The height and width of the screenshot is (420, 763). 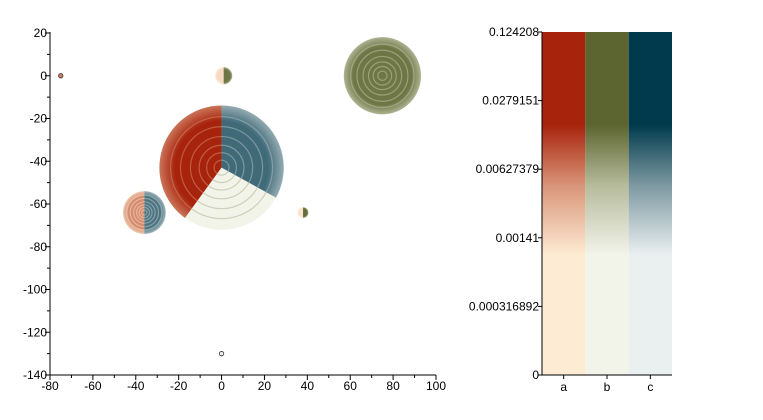 What do you see at coordinates (39, 161) in the screenshot?
I see `y-tick-label: -40` at bounding box center [39, 161].